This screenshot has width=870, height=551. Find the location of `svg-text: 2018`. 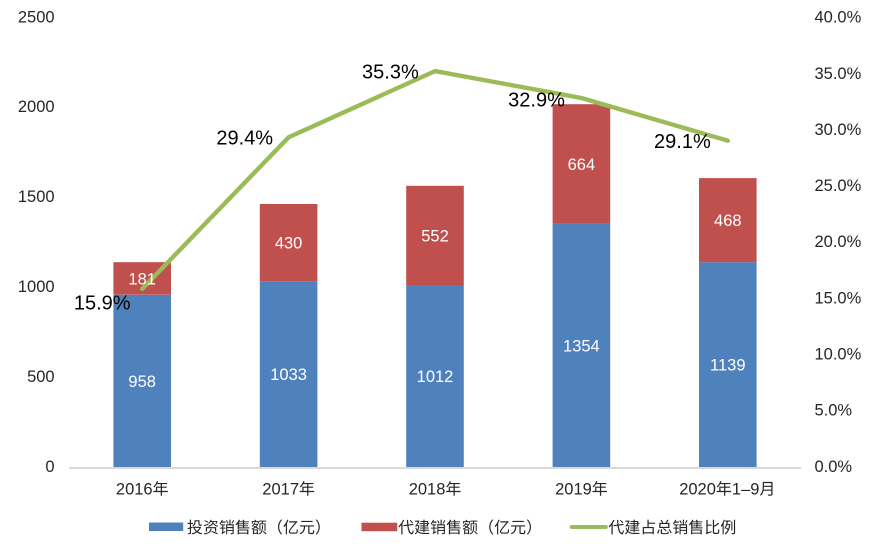

svg-text: 2018 is located at coordinates (427, 490).